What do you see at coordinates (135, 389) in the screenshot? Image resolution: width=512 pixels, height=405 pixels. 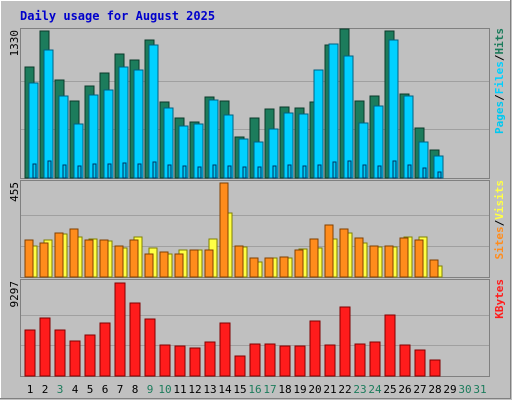 I see `x-tick-label-day-8: 8` at bounding box center [135, 389].